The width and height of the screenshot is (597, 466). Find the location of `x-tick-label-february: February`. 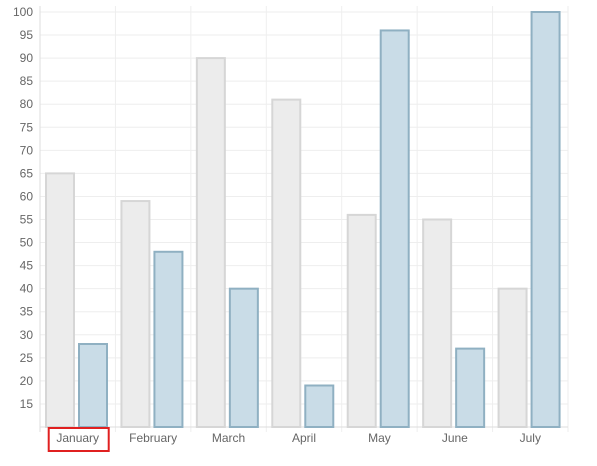

x-tick-label-february: February is located at coordinates (153, 438).